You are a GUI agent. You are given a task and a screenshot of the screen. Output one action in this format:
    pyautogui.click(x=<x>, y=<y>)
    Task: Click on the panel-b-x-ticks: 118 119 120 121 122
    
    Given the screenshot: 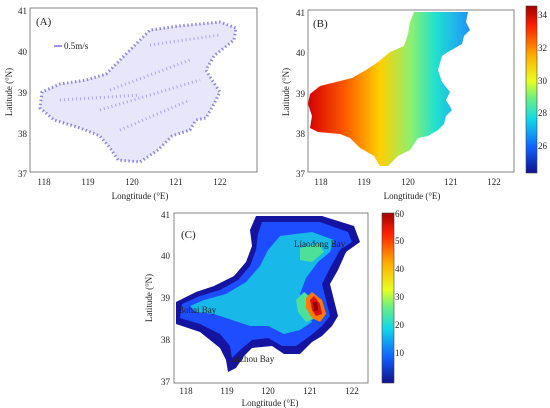 What is the action you would take?
    pyautogui.click(x=407, y=182)
    